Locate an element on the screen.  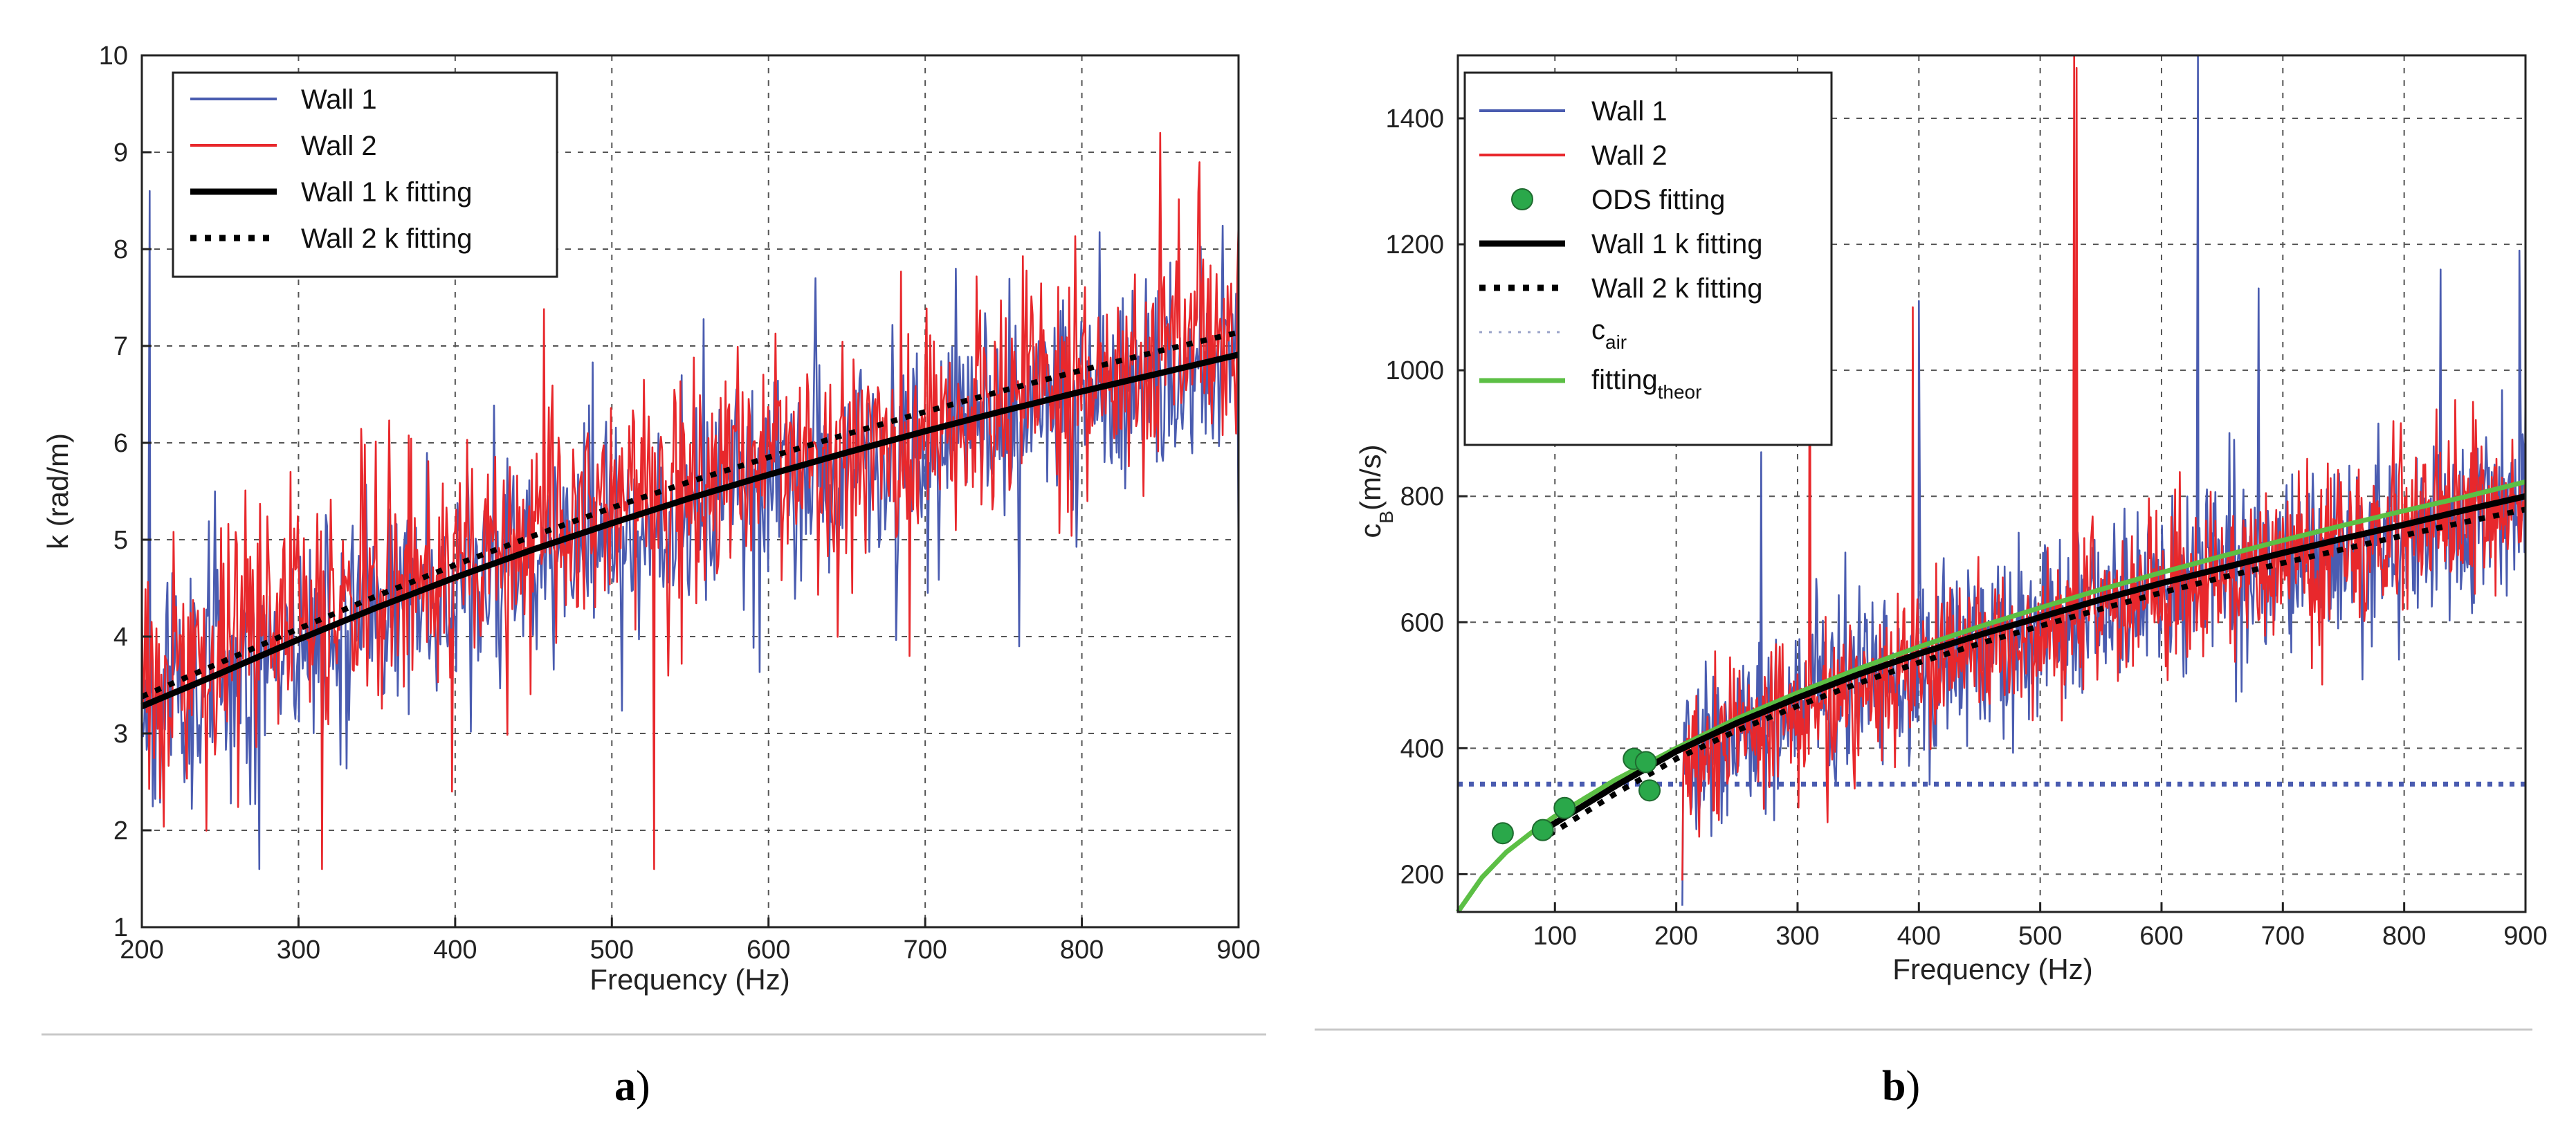
legend-label-b-cair: cair is located at coordinates (1609, 334).